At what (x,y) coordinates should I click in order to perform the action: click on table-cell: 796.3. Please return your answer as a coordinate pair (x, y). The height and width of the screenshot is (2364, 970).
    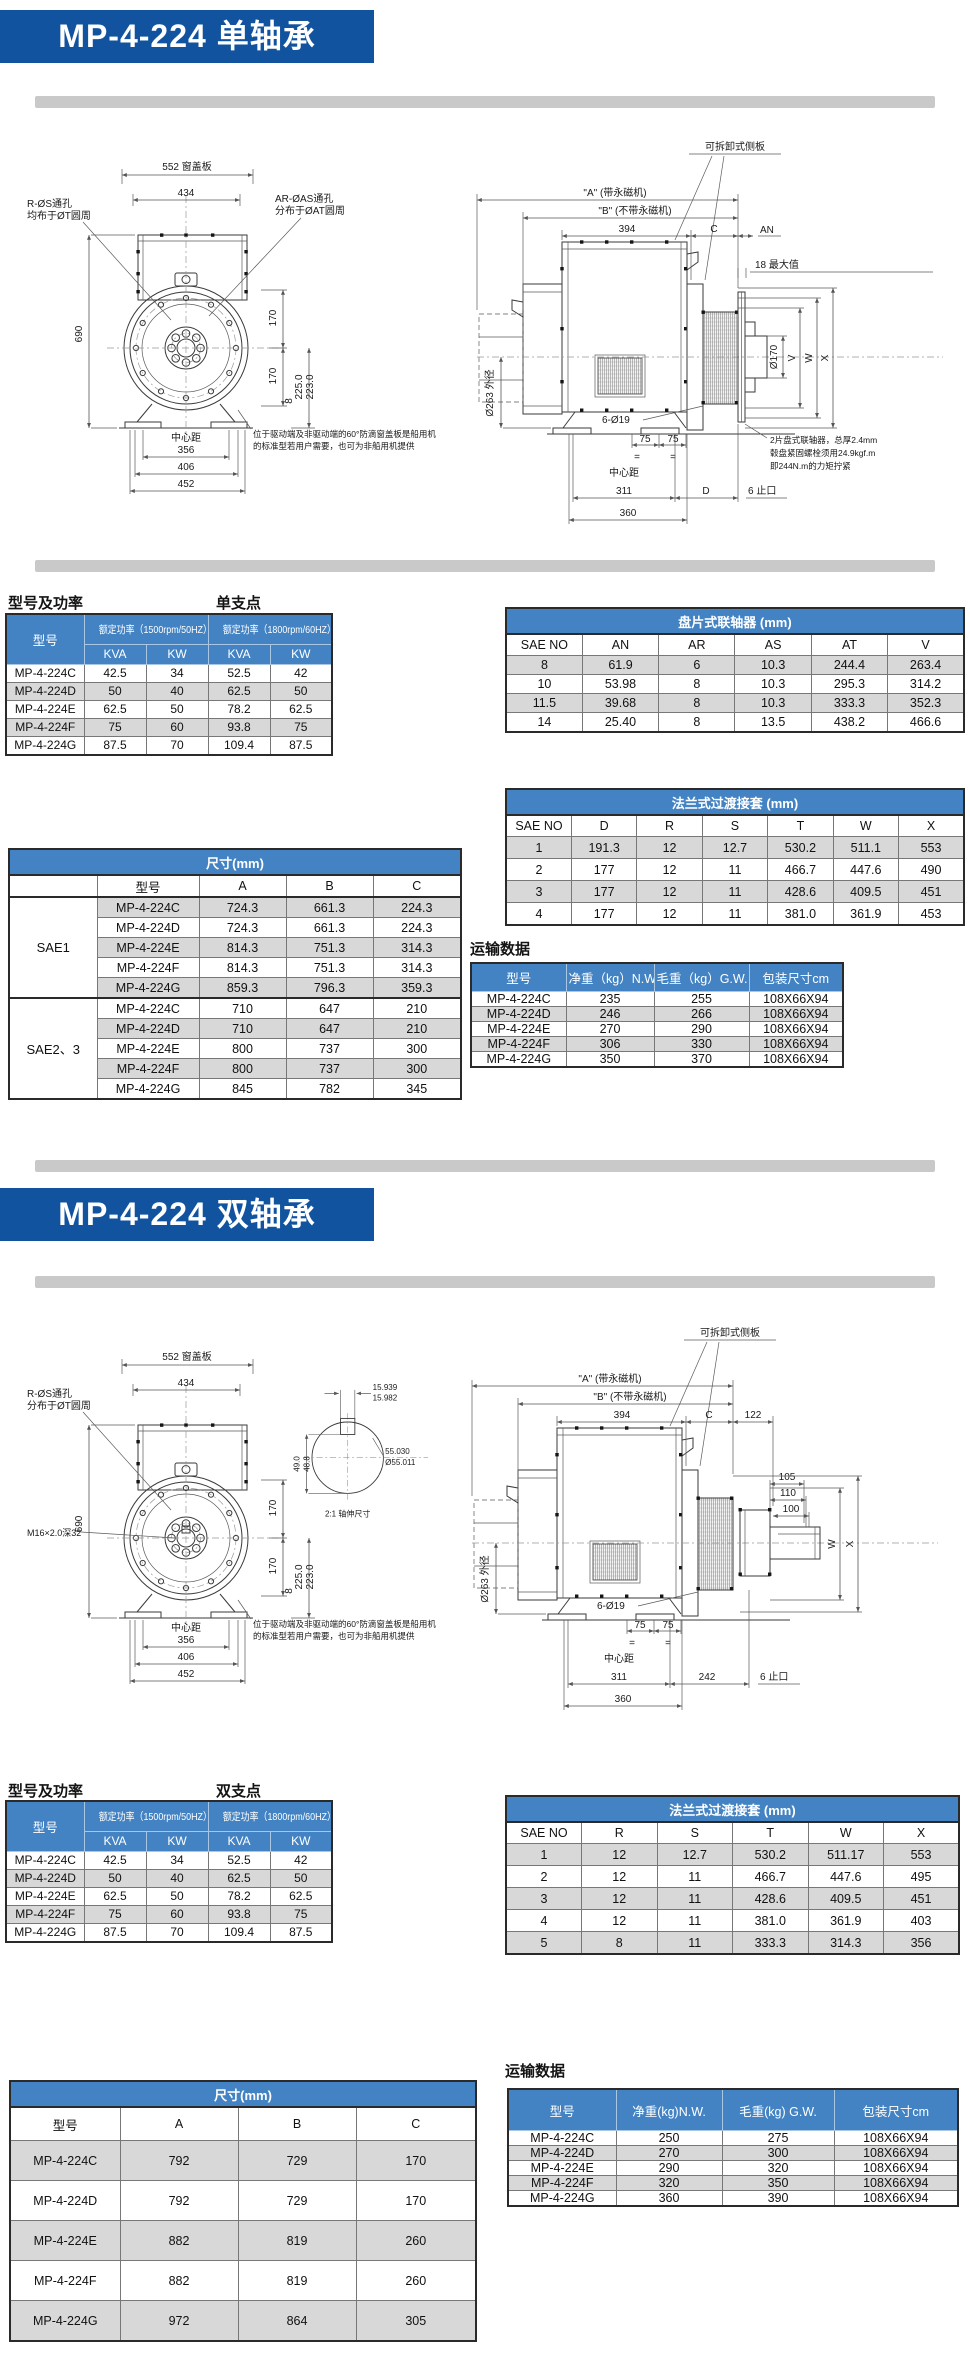
    Looking at the image, I should click on (329, 988).